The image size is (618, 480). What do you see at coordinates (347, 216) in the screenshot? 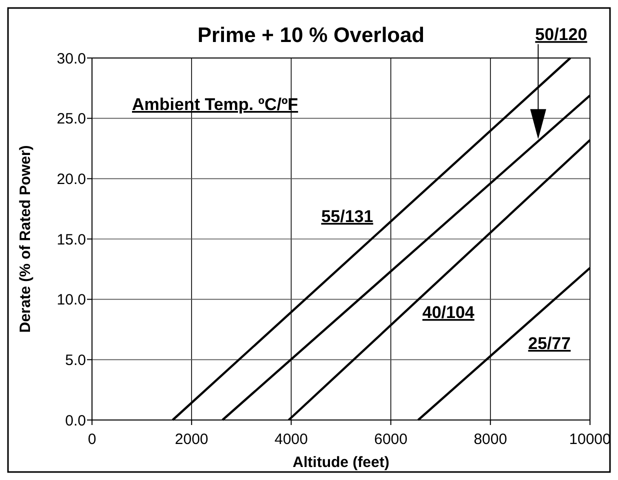
I see `series-label: 55/131` at bounding box center [347, 216].